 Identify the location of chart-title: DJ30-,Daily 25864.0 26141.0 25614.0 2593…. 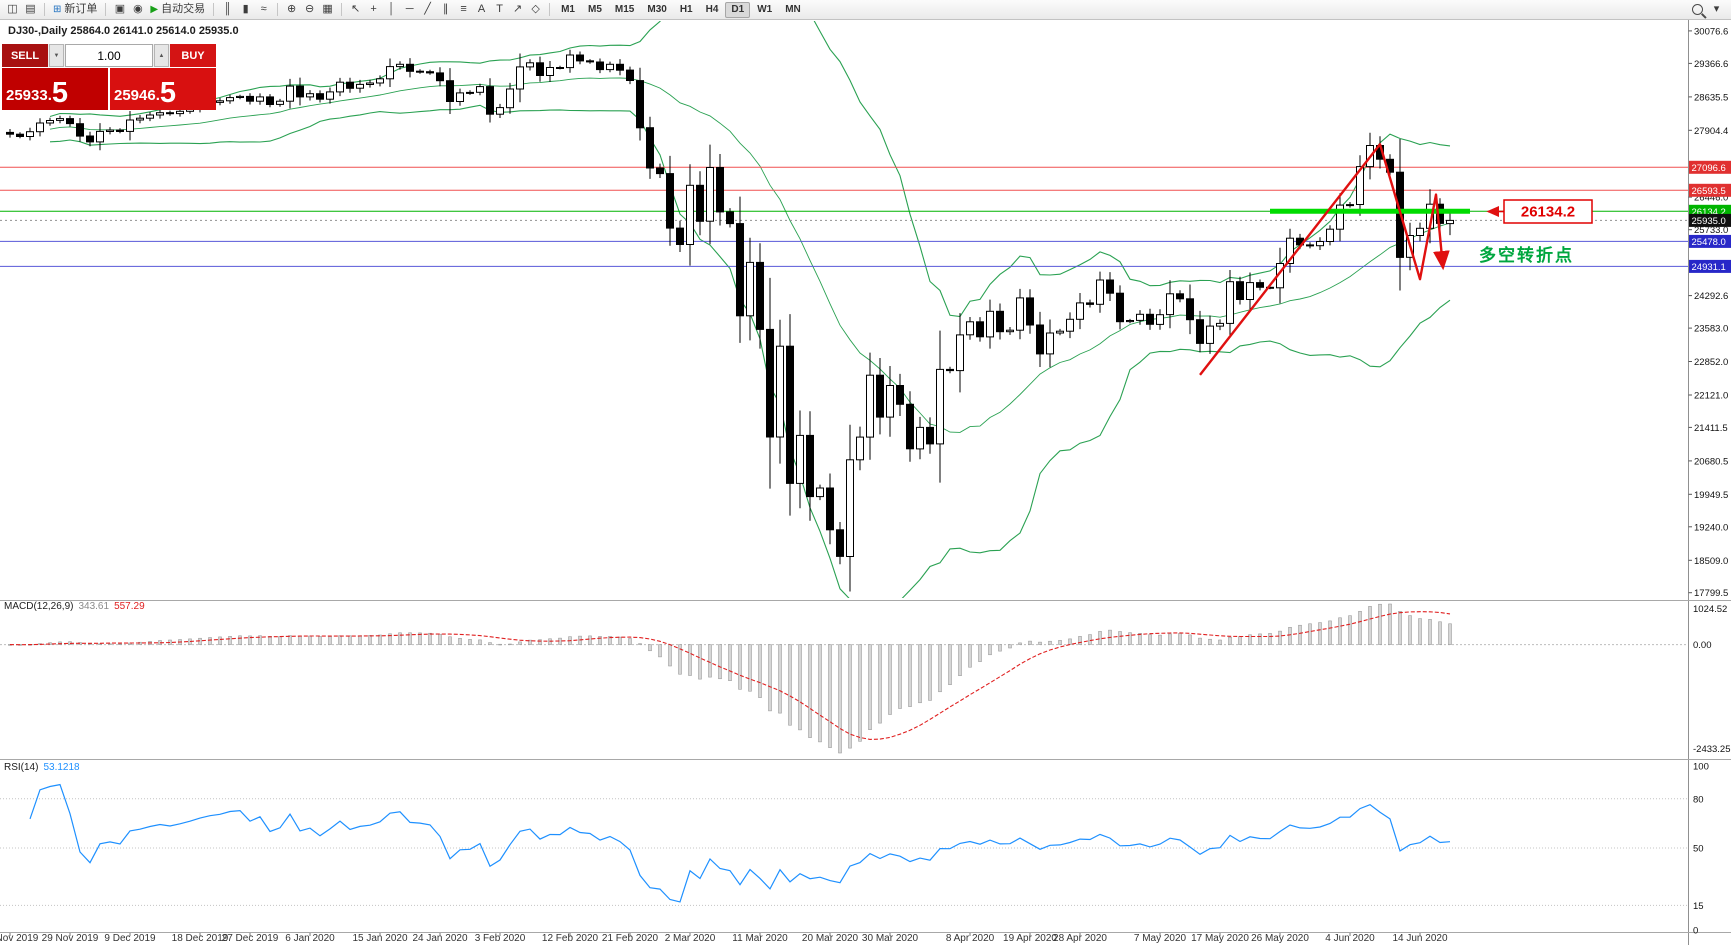
(123, 31).